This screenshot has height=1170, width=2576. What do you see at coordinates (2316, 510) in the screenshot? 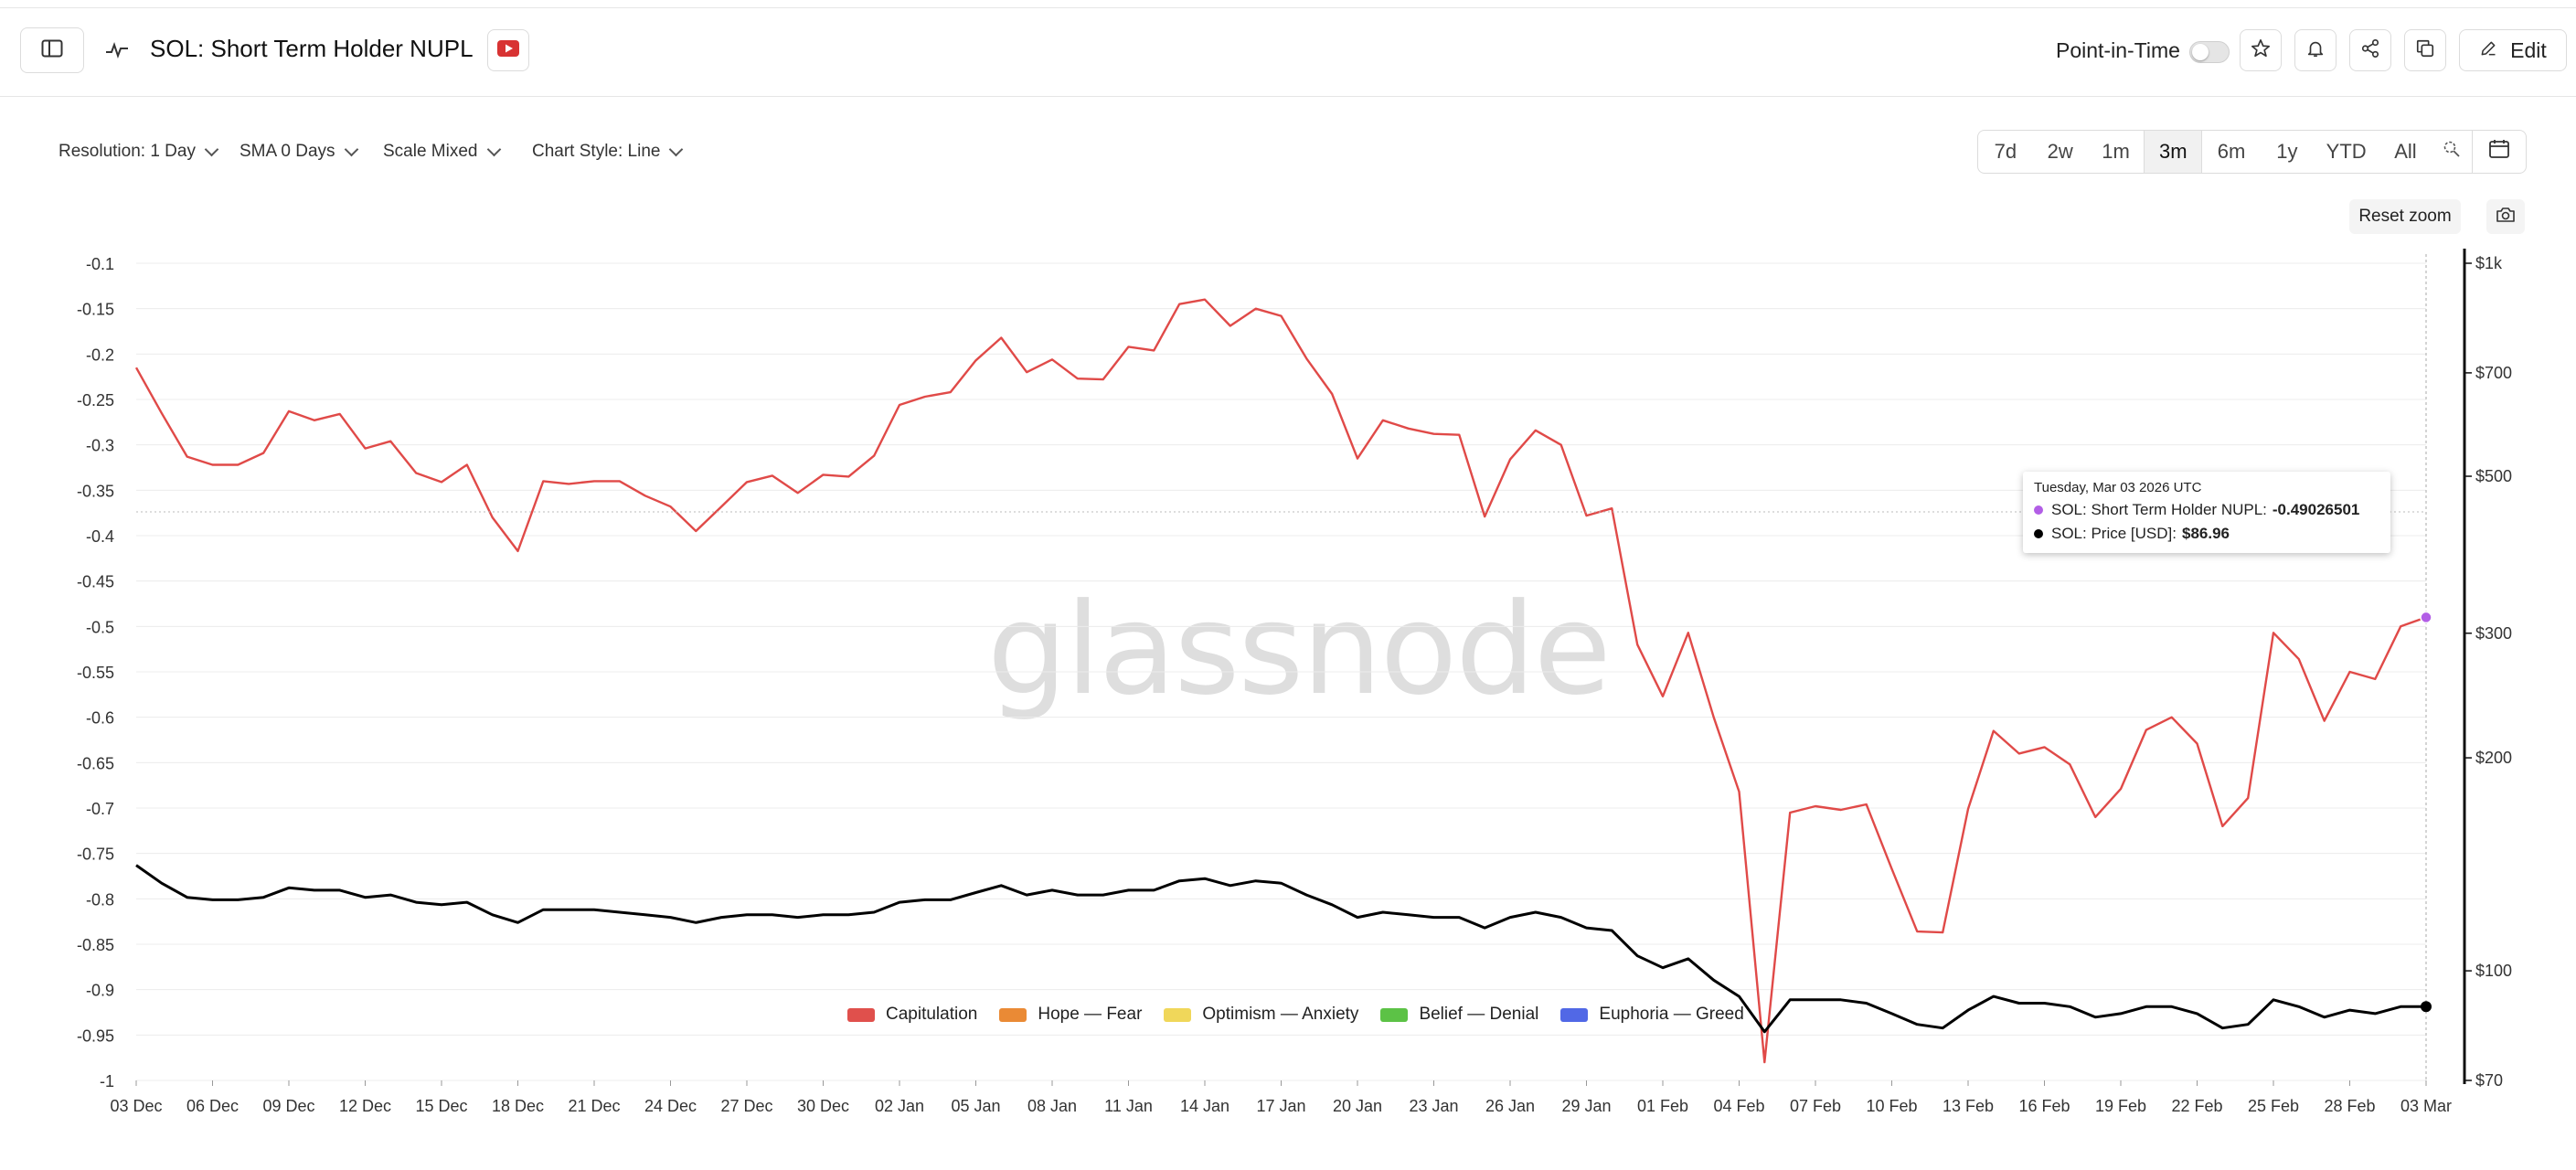
I see `tooltip-nupl-value: -0.49026501` at bounding box center [2316, 510].